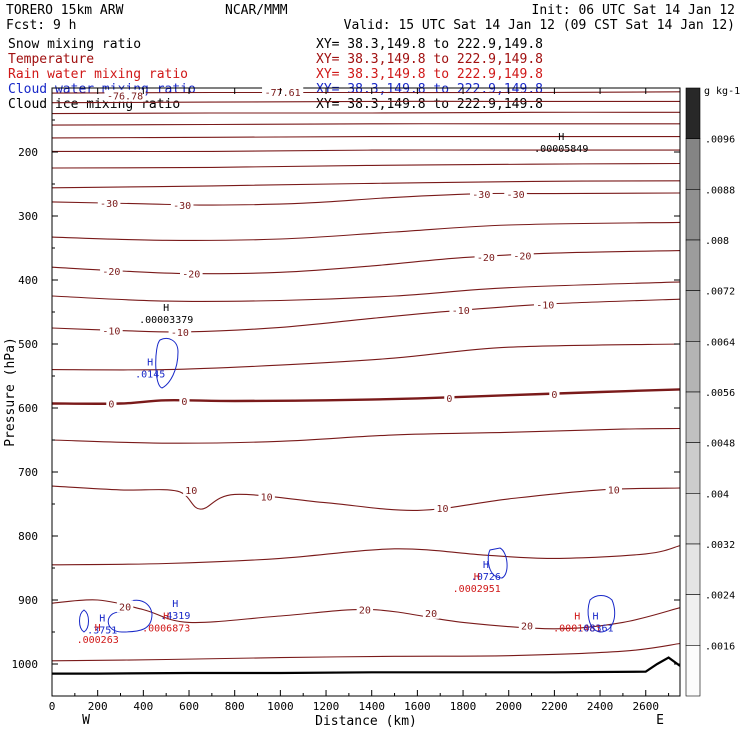 Image resolution: width=740 pixels, height=740 pixels. I want to click on model-name: TORERO 15km ARW, so click(65, 10).